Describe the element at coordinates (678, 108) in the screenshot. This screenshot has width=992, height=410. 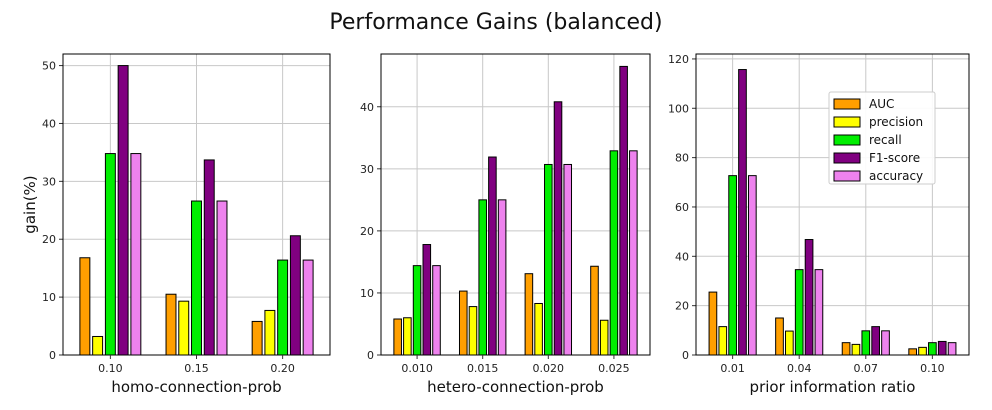
I see `y-tick-label: 100` at that location.